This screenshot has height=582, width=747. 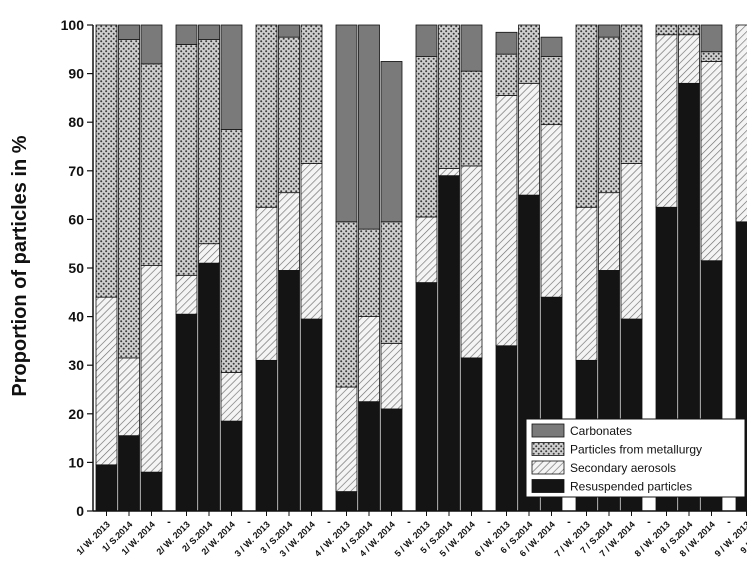 What do you see at coordinates (76, 171) in the screenshot?
I see `y-tick-label: 70` at bounding box center [76, 171].